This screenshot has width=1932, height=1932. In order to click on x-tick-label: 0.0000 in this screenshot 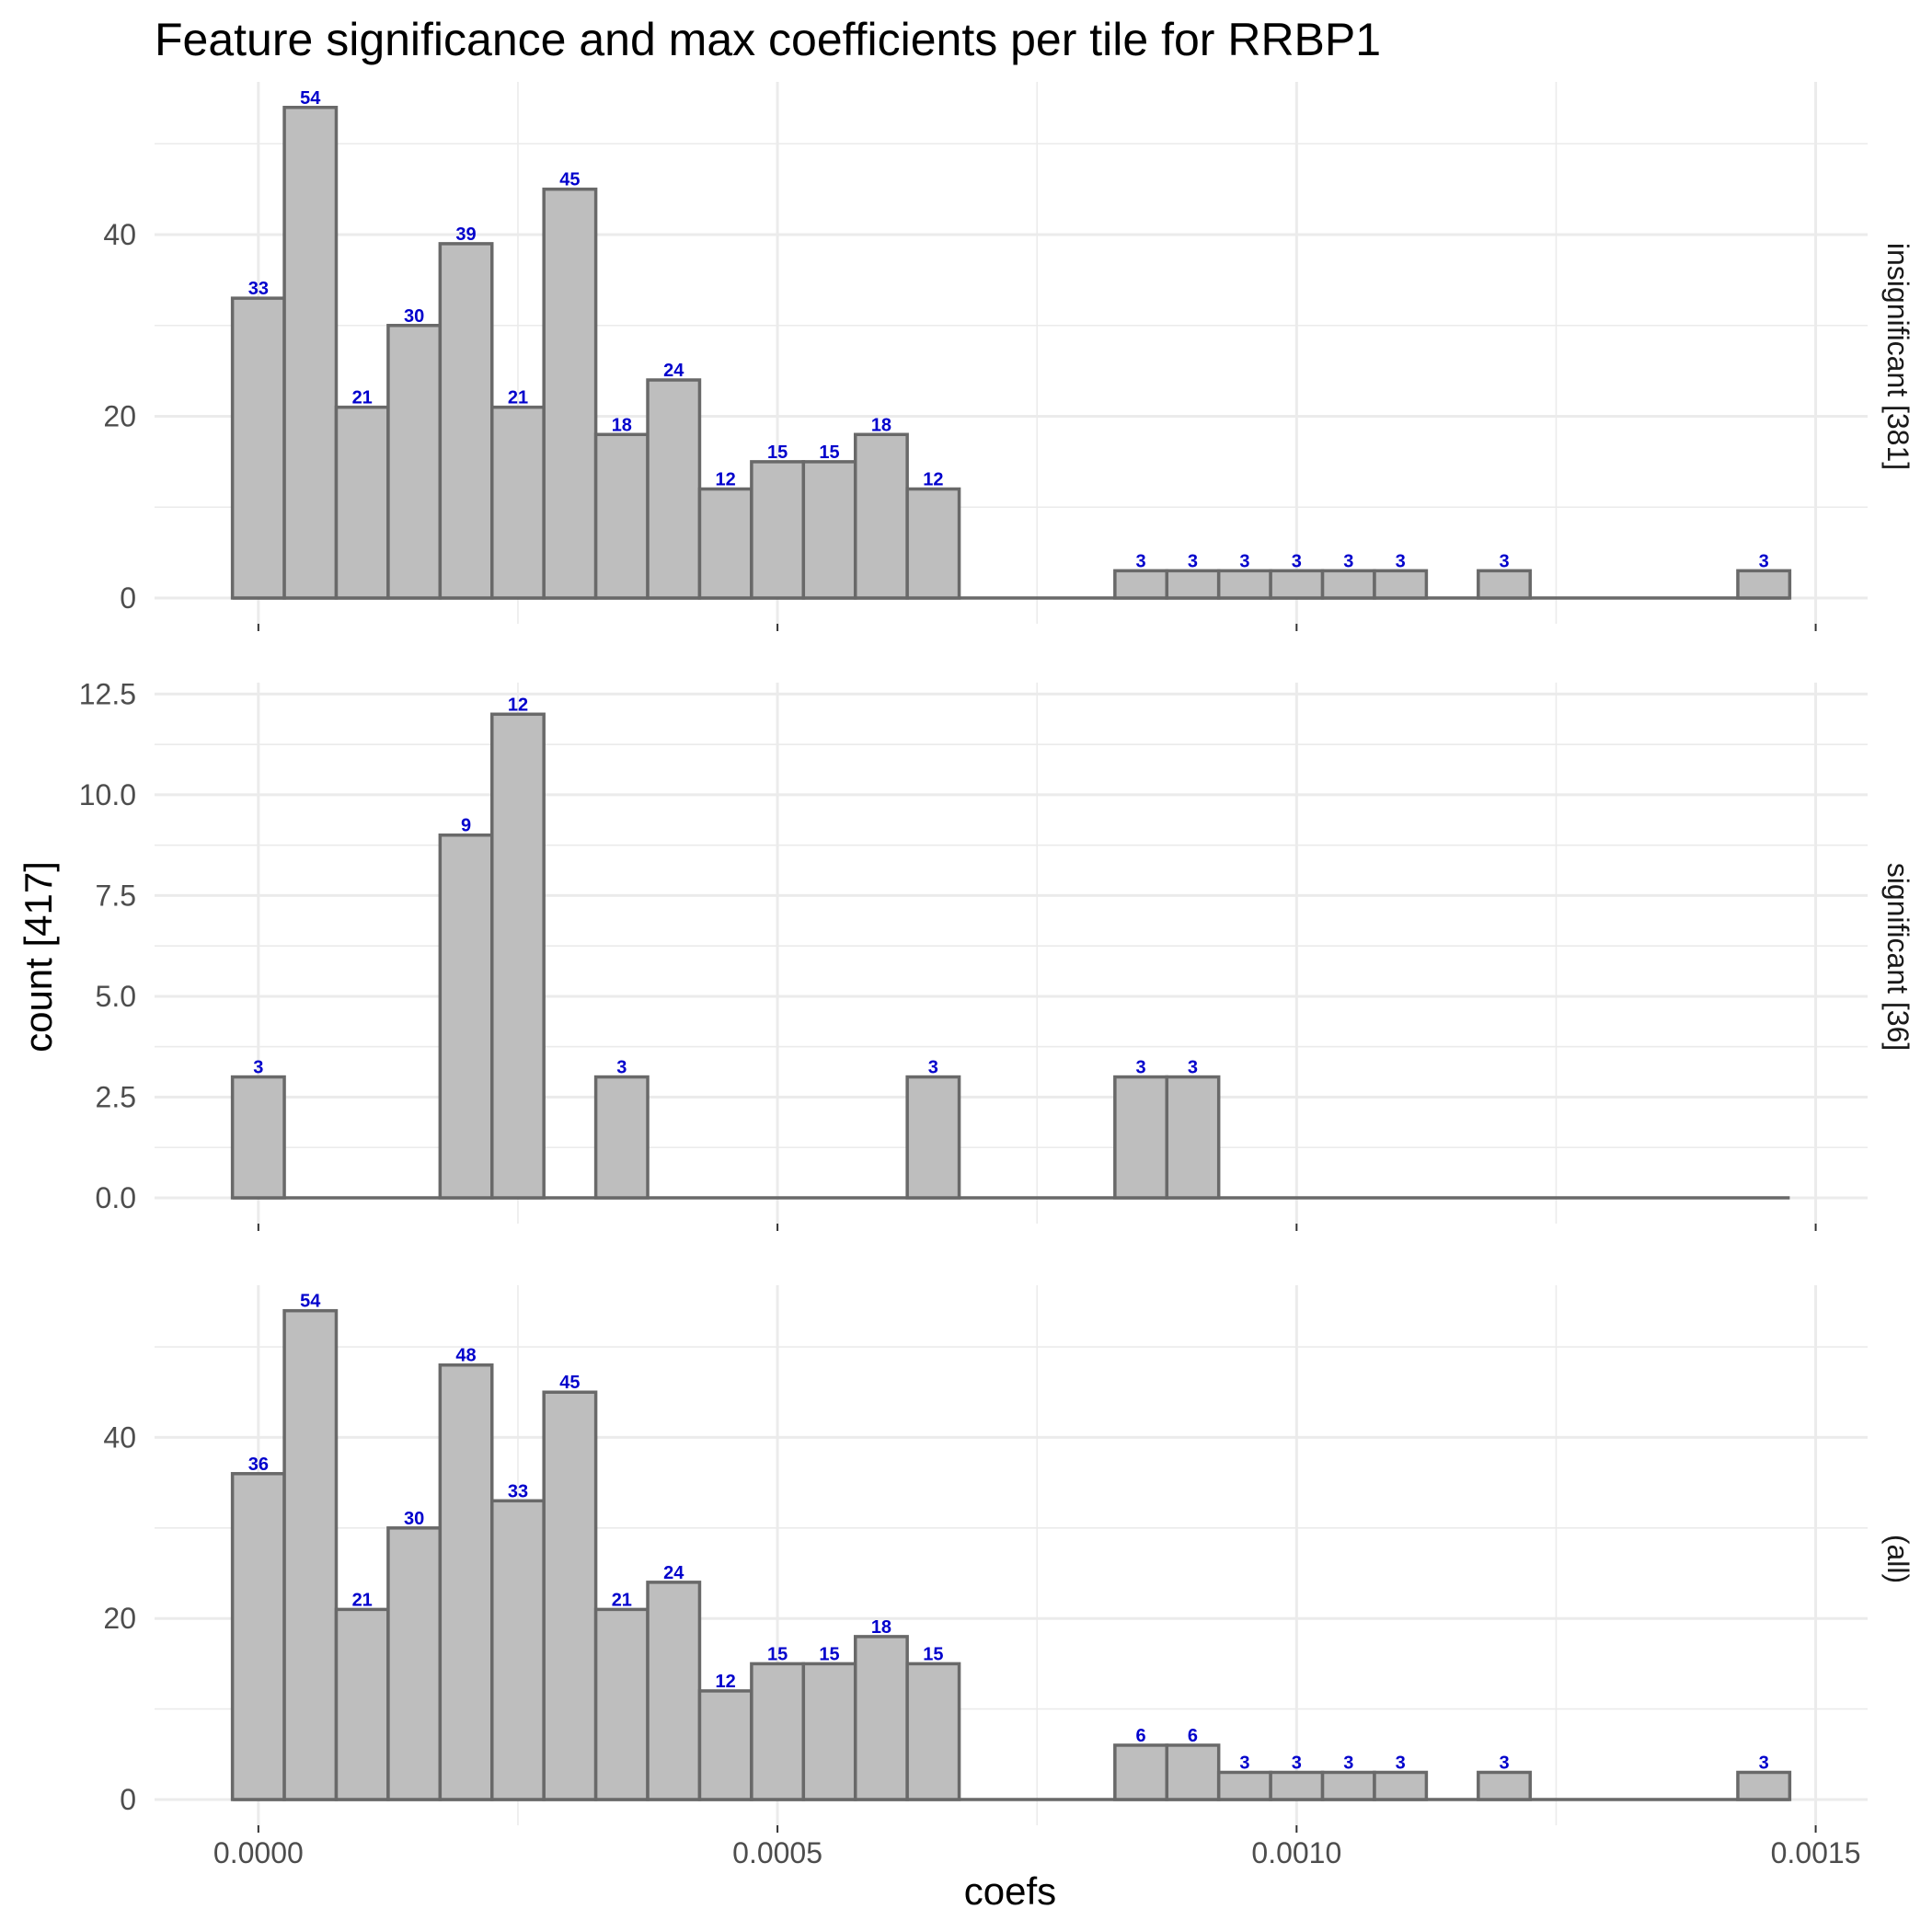, I will do `click(258, 1852)`.